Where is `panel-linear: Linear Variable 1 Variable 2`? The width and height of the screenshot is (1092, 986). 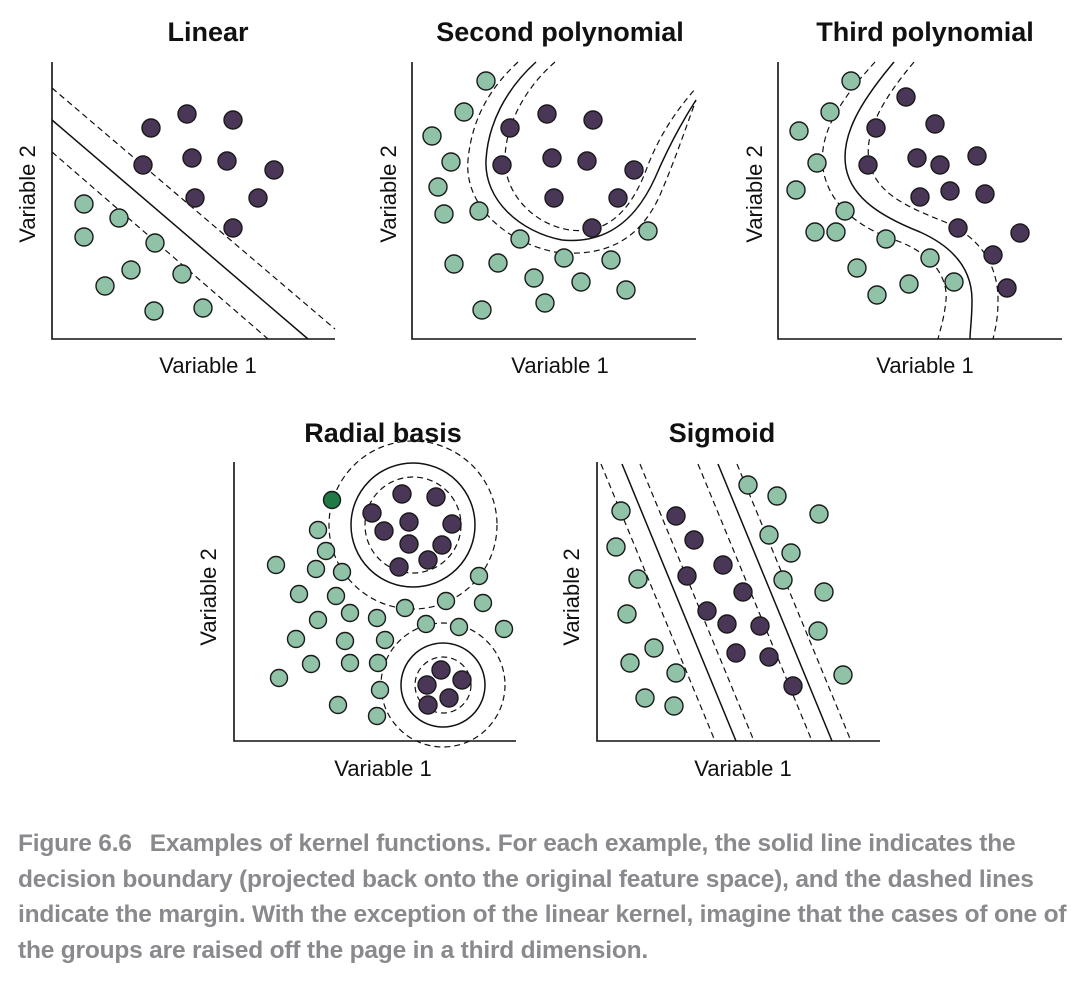
panel-linear: Linear Variable 1 Variable 2 is located at coordinates (175, 197).